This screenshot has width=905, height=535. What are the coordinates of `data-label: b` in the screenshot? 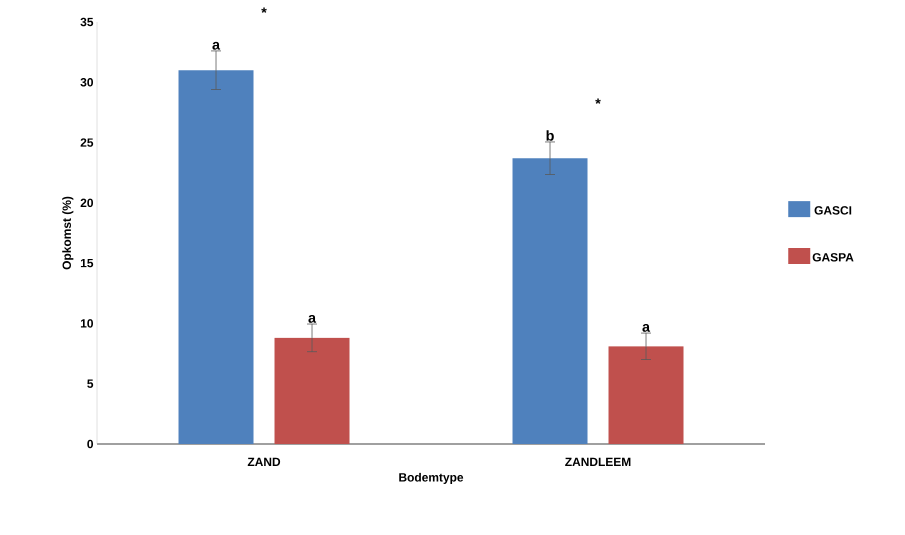 It's located at (550, 135).